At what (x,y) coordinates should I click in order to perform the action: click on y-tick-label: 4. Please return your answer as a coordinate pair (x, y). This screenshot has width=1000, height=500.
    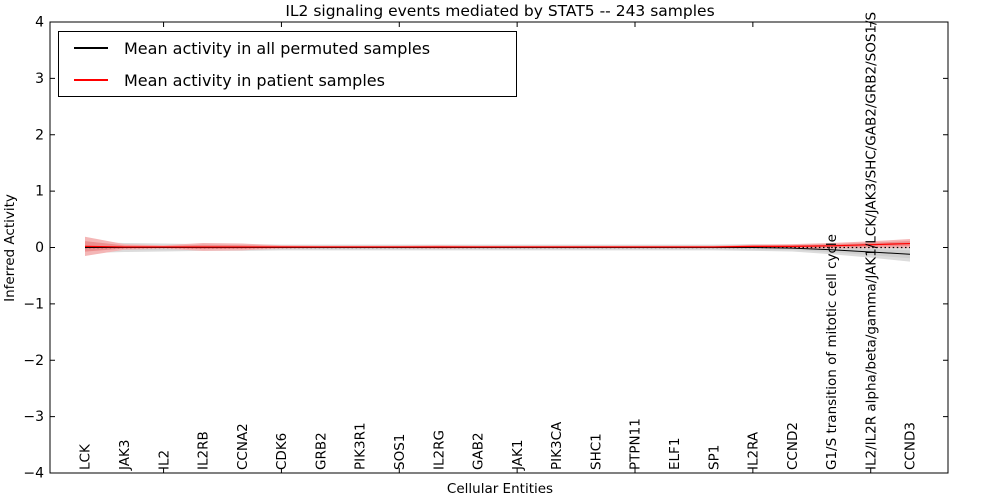
    Looking at the image, I should click on (39, 23).